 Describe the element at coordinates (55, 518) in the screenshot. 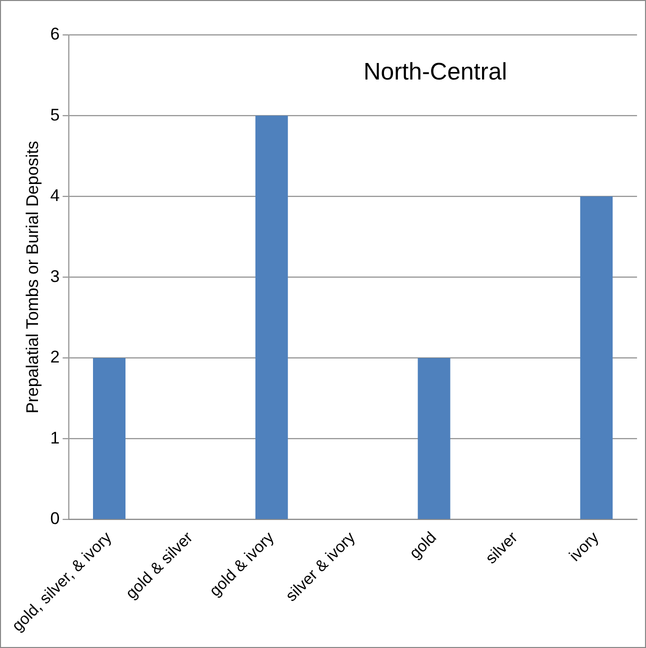

I see `y-tick-label: 0` at that location.